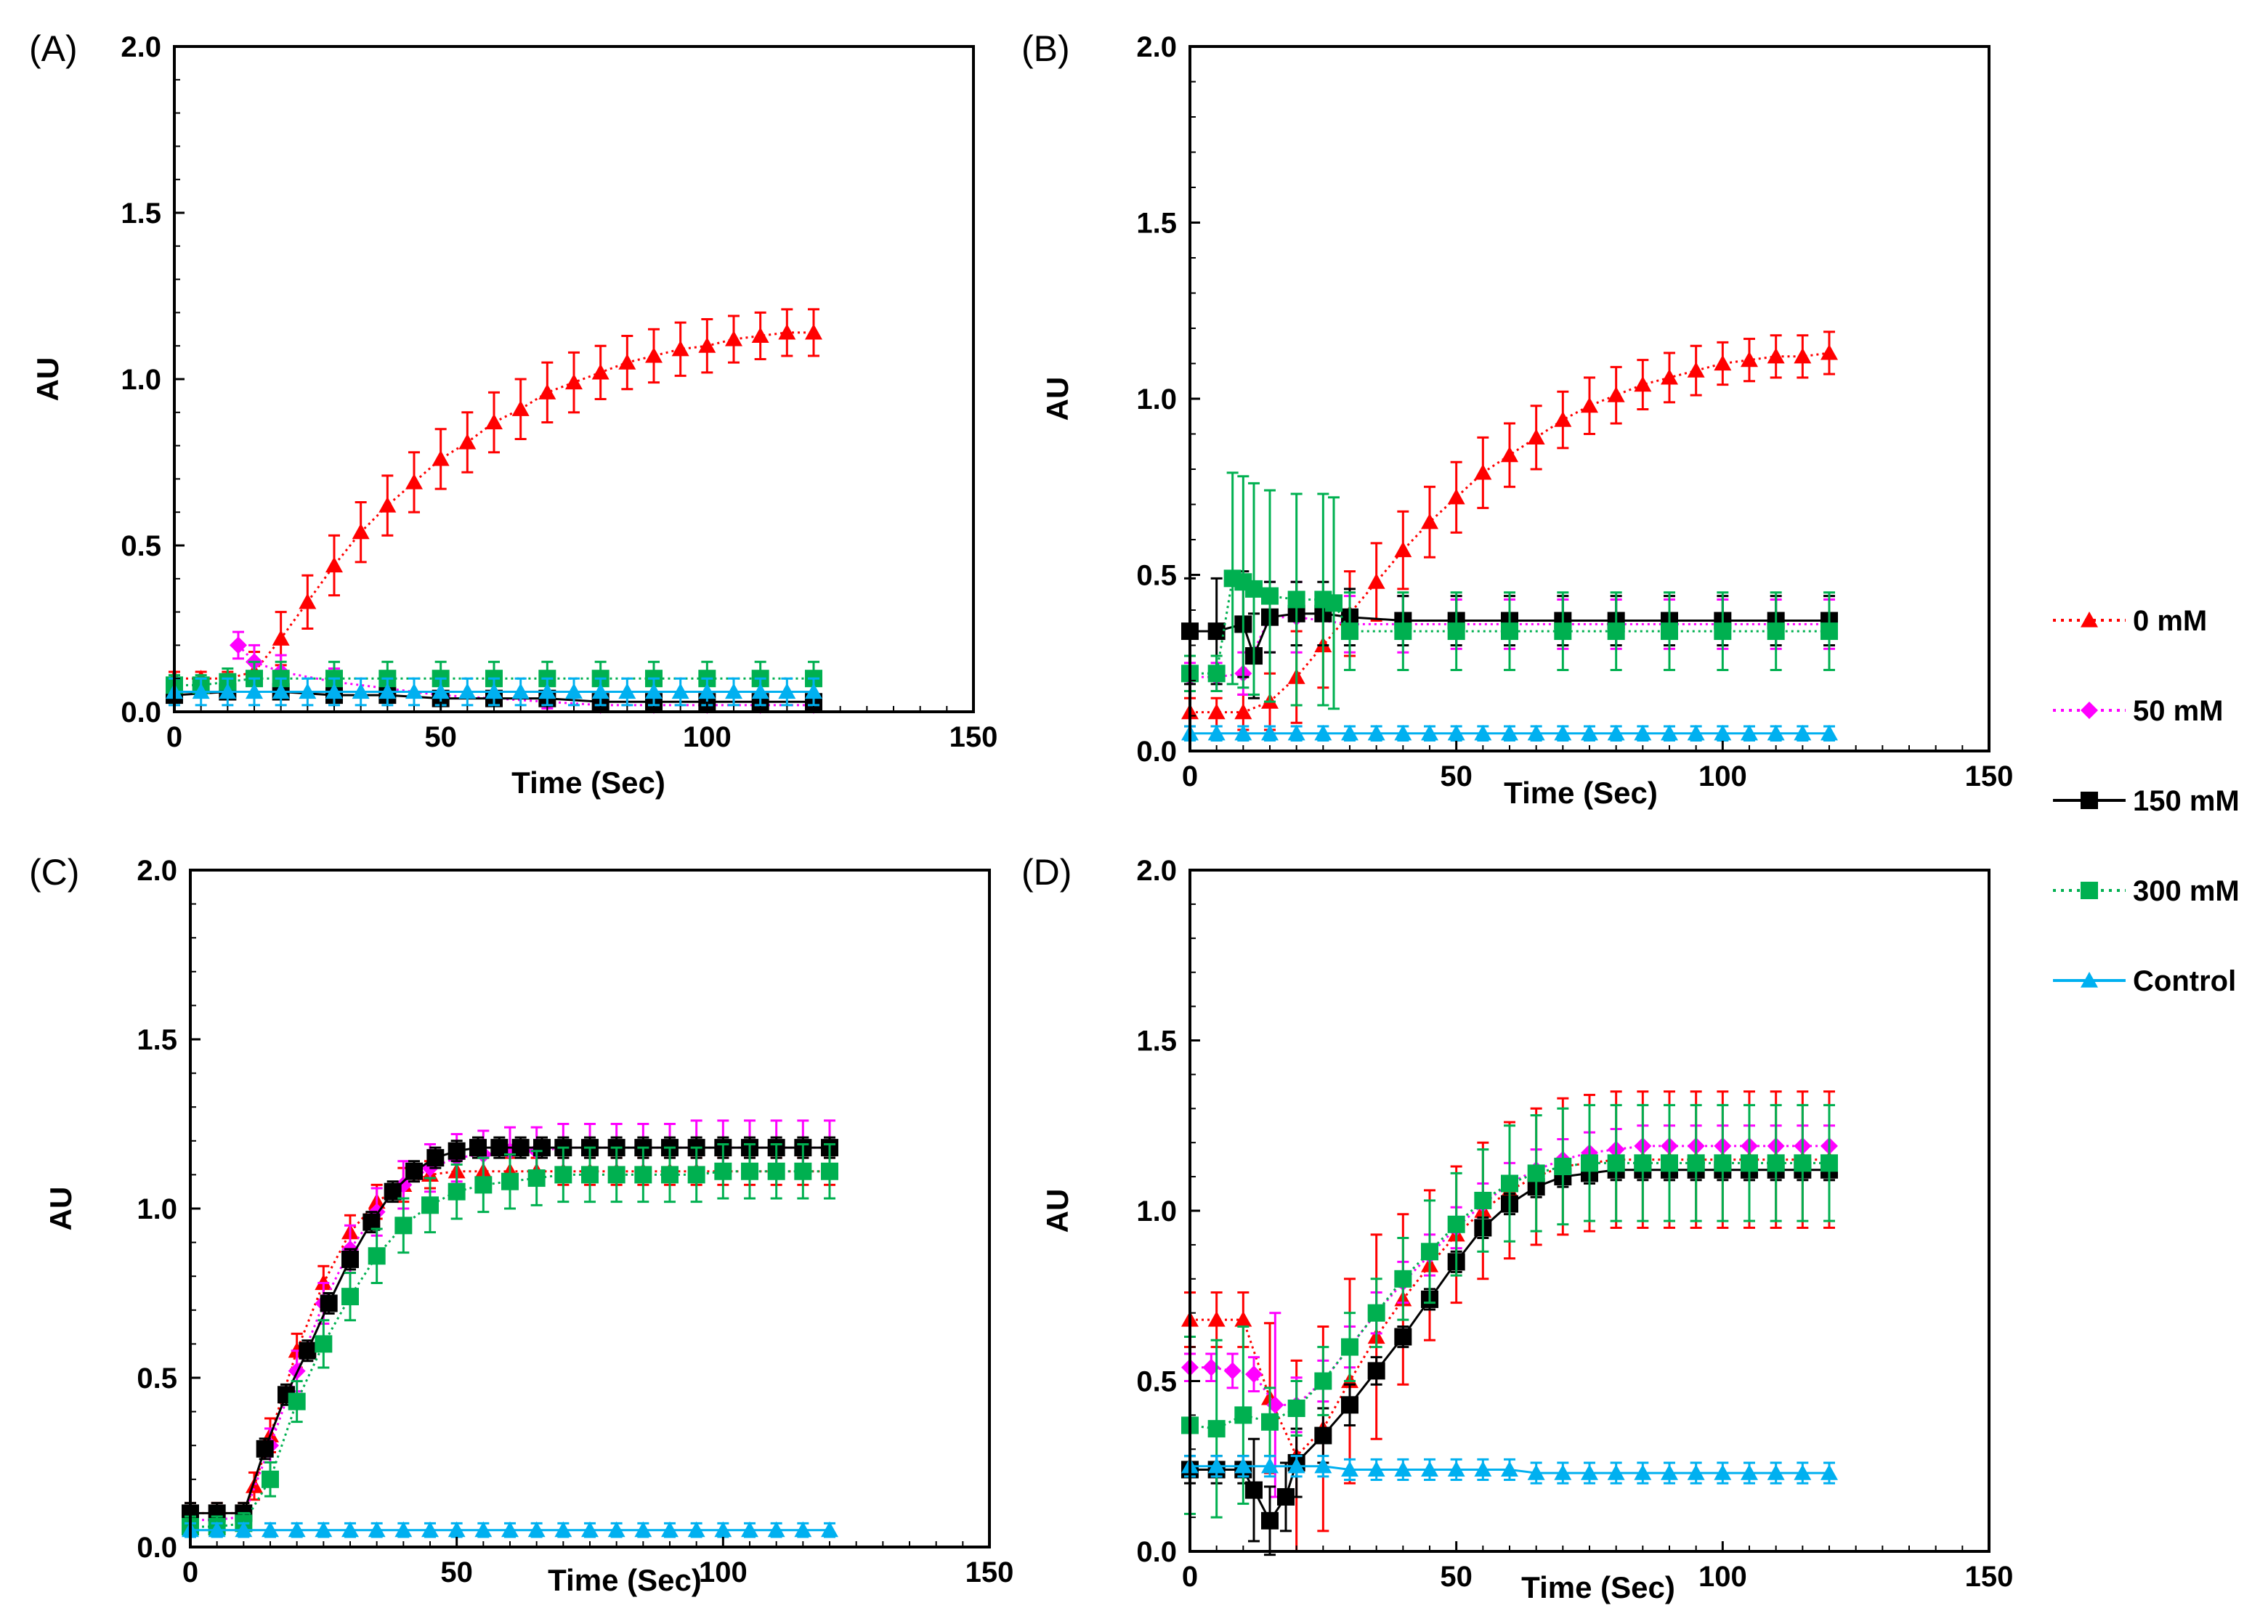 Image resolution: width=2268 pixels, height=1624 pixels. I want to click on x-tick-label: 0, so click(1190, 1577).